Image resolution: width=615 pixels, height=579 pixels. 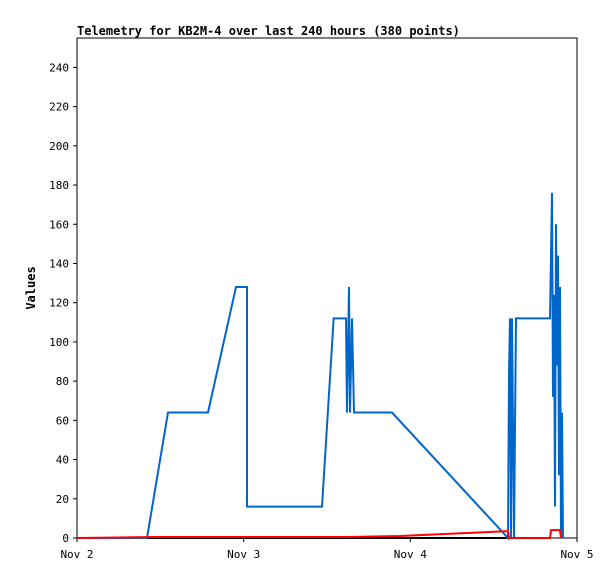 I want to click on y-tick-label: 120, so click(x=59, y=303).